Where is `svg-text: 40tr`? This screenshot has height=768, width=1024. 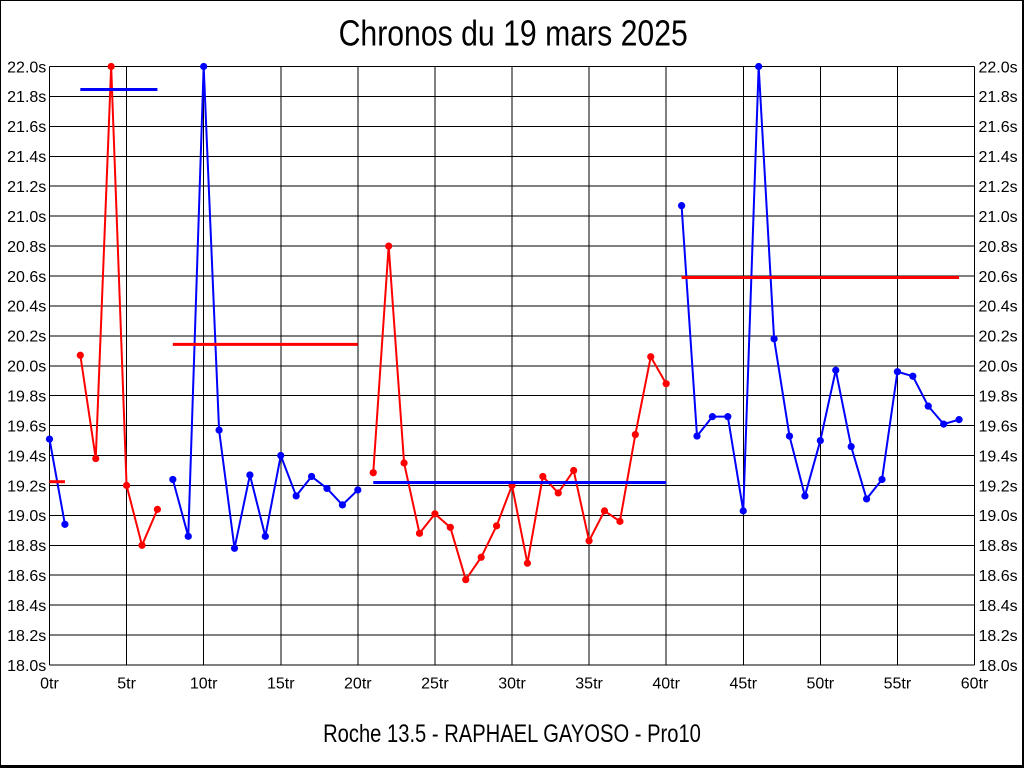 svg-text: 40tr is located at coordinates (666, 684).